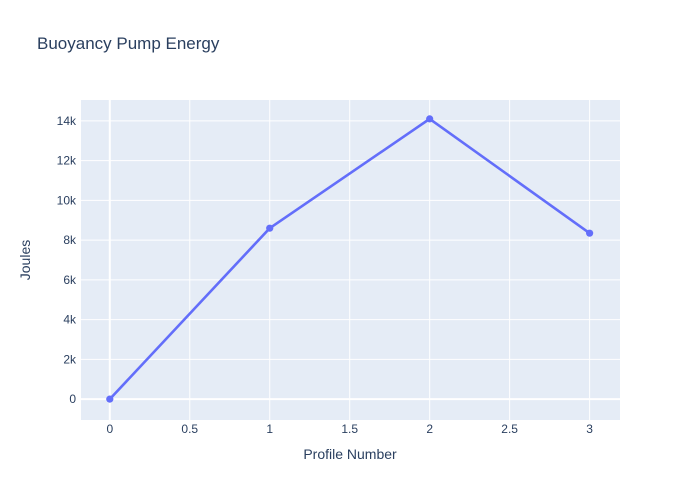 This screenshot has height=500, width=700. What do you see at coordinates (70, 280) in the screenshot?
I see `y-tick-label: 6k` at bounding box center [70, 280].